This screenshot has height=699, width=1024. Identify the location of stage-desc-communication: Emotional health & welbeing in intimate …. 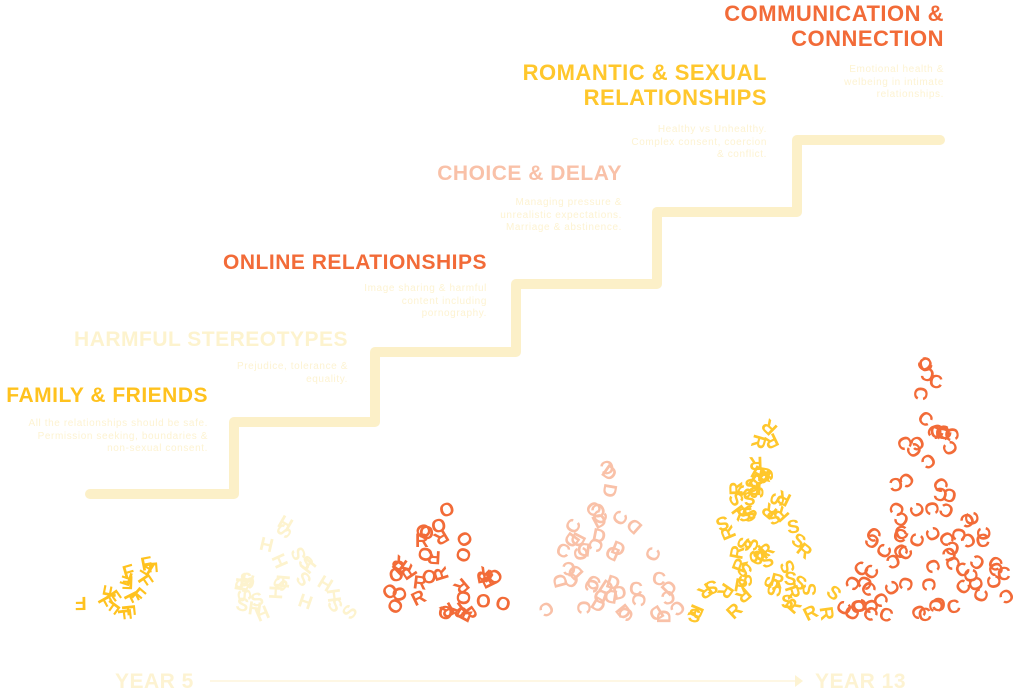
(894, 82).